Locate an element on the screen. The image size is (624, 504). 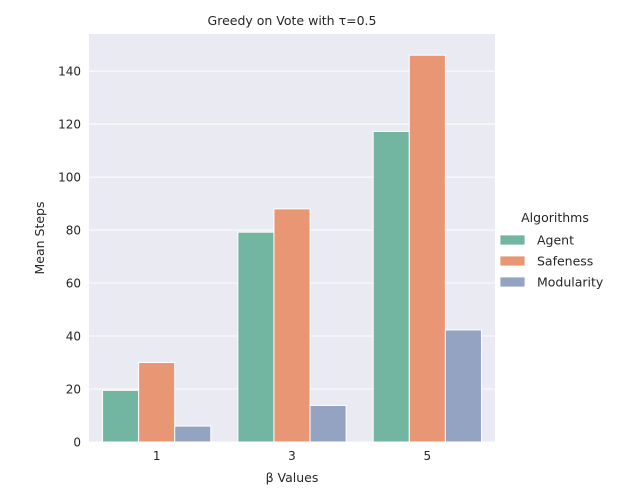
chart-title: Greedy on Vote with τ=0.5 is located at coordinates (292, 20).